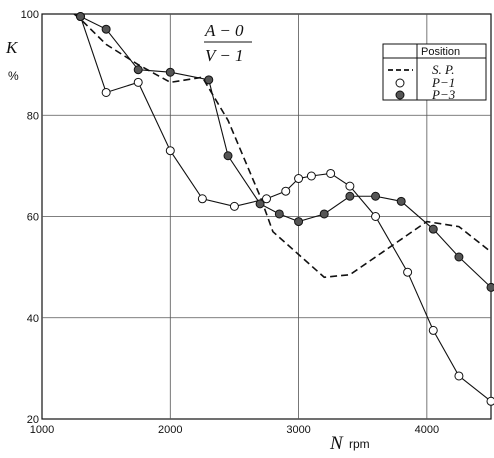 This screenshot has height=458, width=494. What do you see at coordinates (224, 55) in the screenshot?
I see `annotation-line-2: V − 1` at bounding box center [224, 55].